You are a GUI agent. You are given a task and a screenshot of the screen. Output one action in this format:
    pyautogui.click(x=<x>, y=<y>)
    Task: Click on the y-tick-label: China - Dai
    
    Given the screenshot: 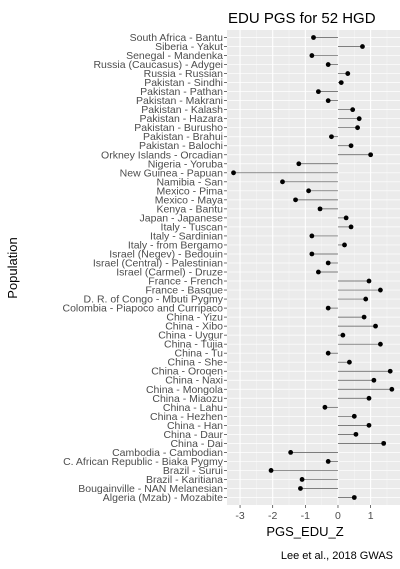 What is the action you would take?
    pyautogui.click(x=196, y=444)
    